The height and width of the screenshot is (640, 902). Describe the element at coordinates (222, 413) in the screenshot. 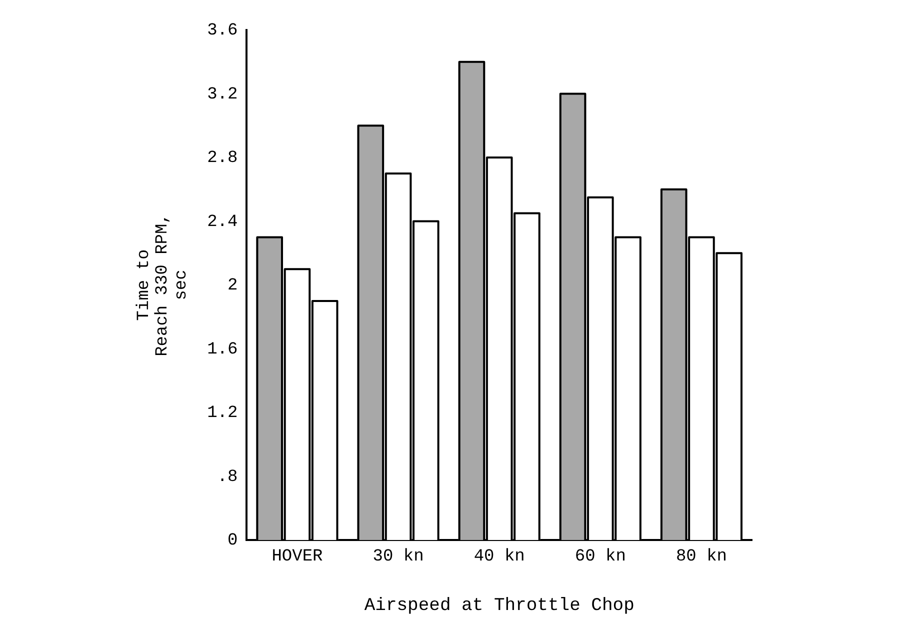

I see `y-tick-label: 1.2` at that location.